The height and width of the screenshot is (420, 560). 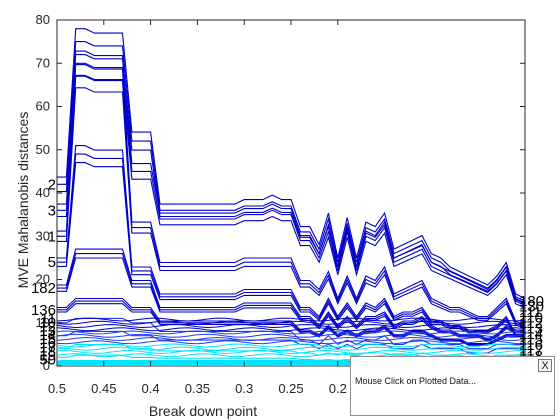 What do you see at coordinates (151, 388) in the screenshot?
I see `x-tick-label: 0.4` at bounding box center [151, 388].